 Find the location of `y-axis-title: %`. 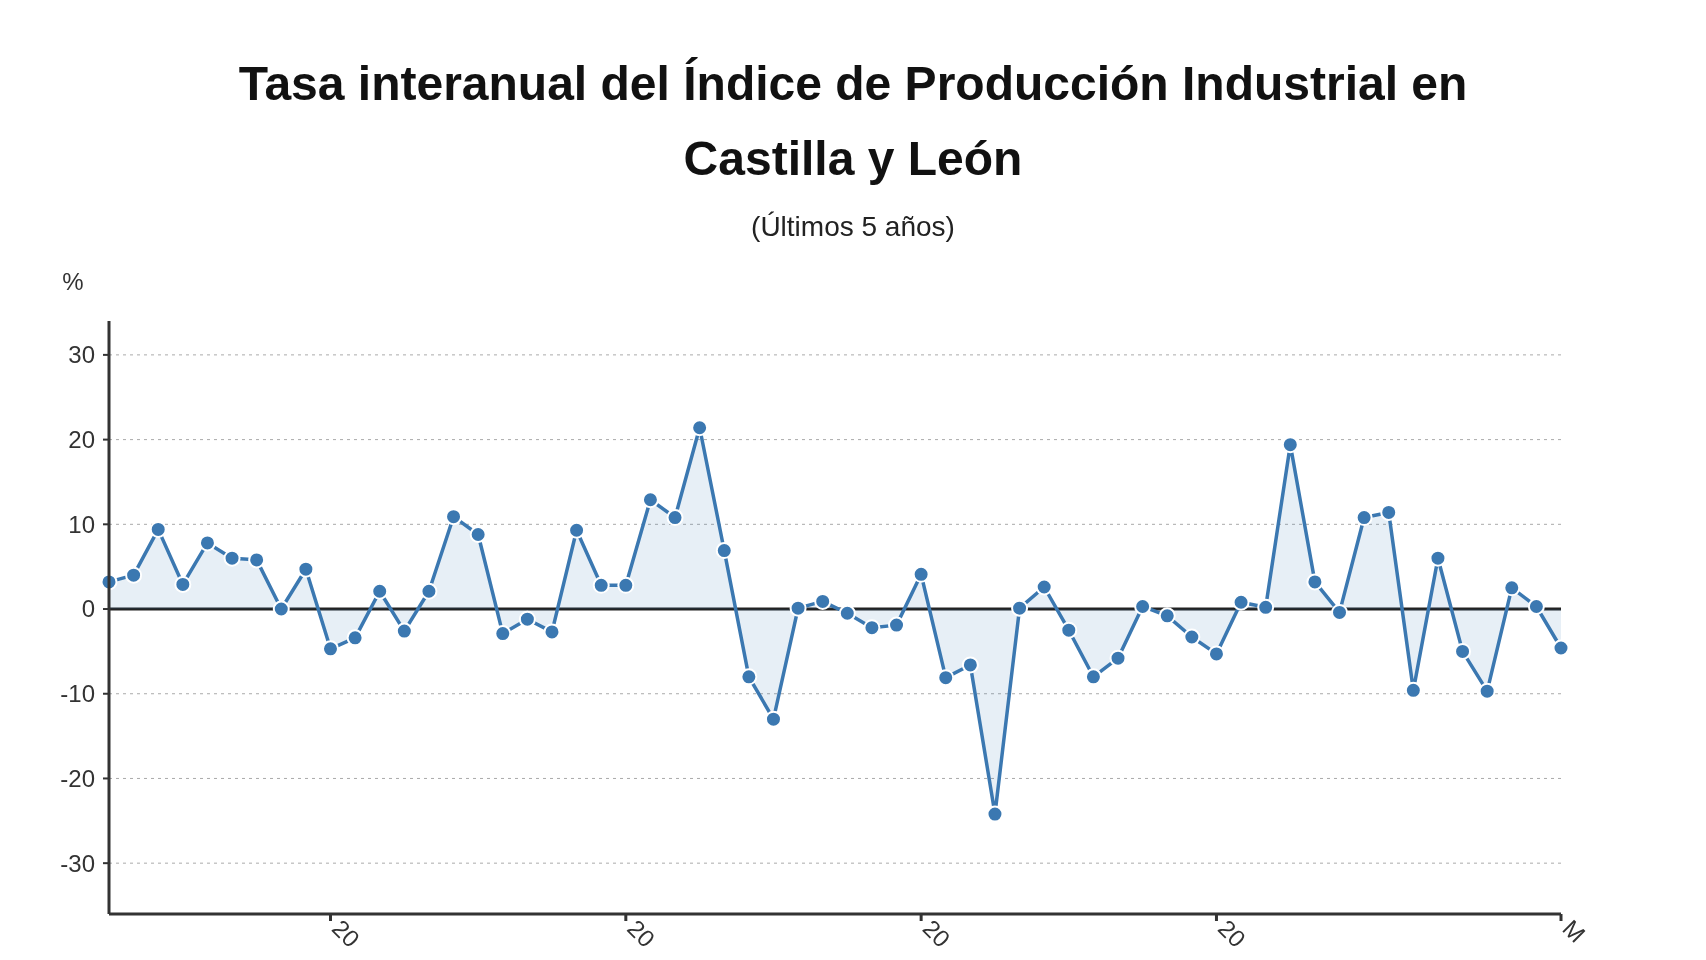

y-axis-title: % is located at coordinates (73, 281).